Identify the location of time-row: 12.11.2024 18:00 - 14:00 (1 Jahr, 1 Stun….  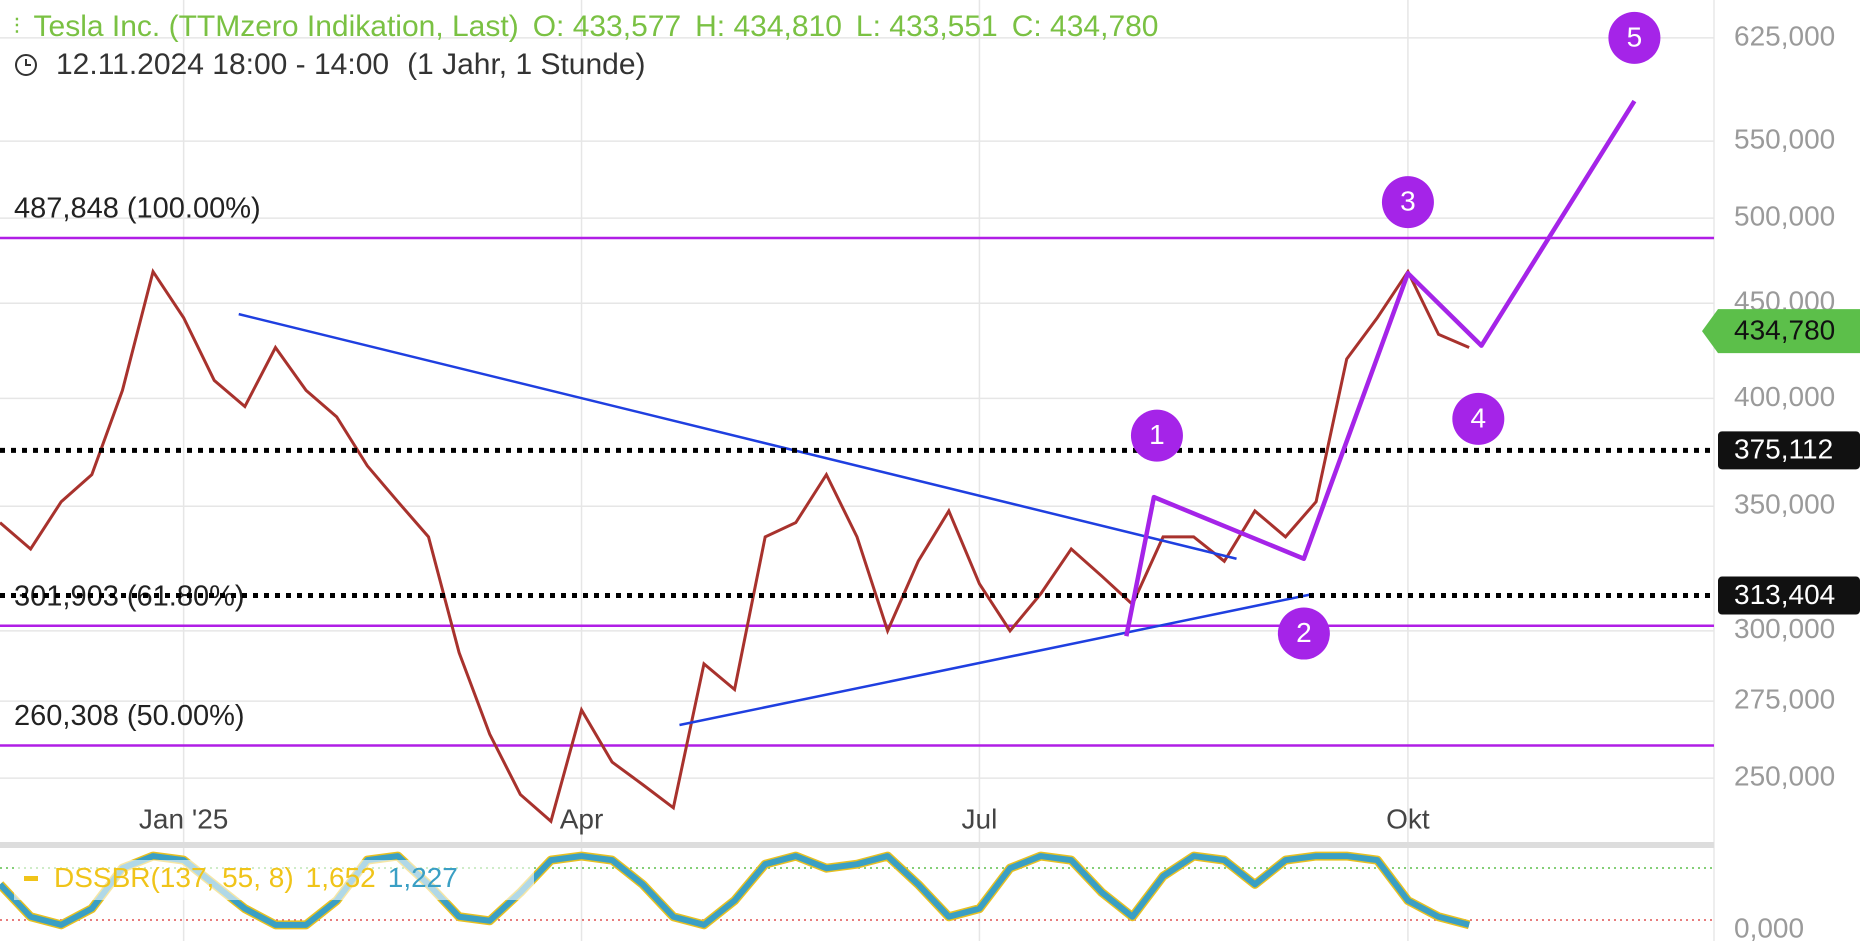
(586, 65).